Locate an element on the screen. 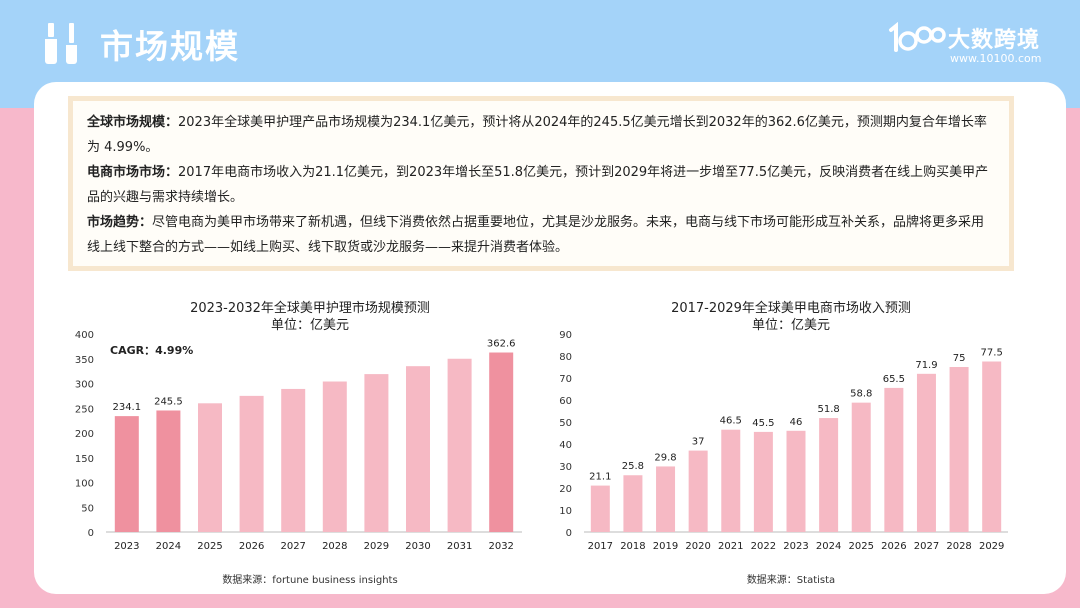 The image size is (1080, 608). y-tick-label: 150 is located at coordinates (84, 459).